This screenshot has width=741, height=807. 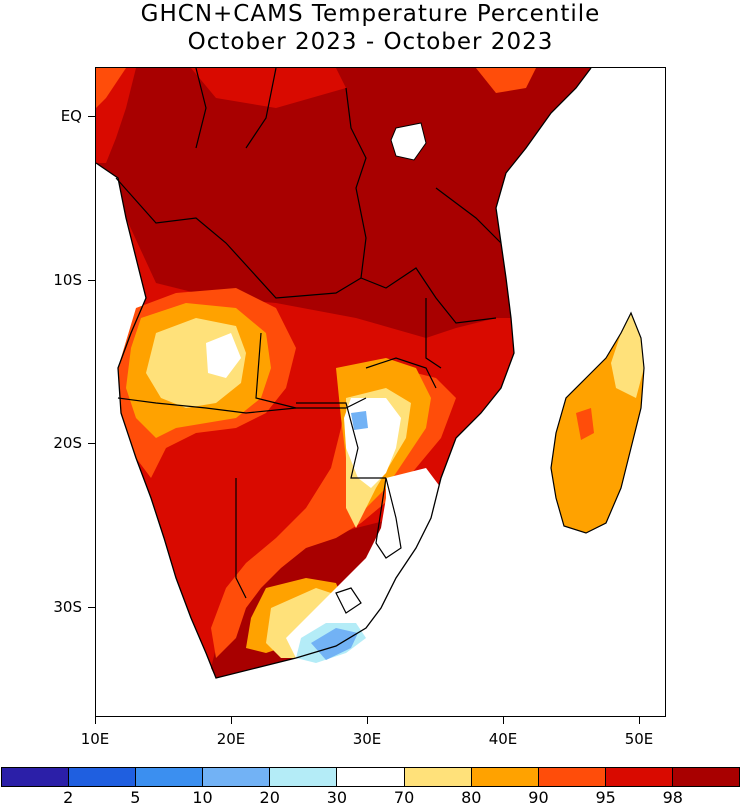 What do you see at coordinates (202, 797) in the screenshot?
I see `colorbar-label: 10` at bounding box center [202, 797].